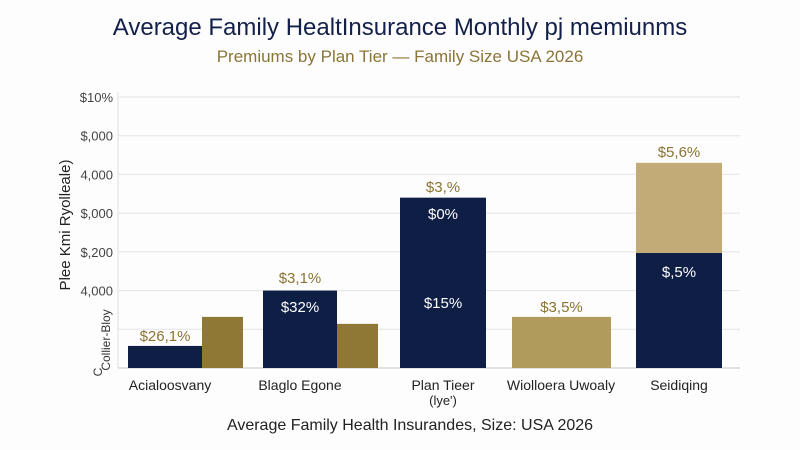 The image size is (800, 450). Describe the element at coordinates (442, 385) in the screenshot. I see `x-tick-label: Plan Tieer` at that location.